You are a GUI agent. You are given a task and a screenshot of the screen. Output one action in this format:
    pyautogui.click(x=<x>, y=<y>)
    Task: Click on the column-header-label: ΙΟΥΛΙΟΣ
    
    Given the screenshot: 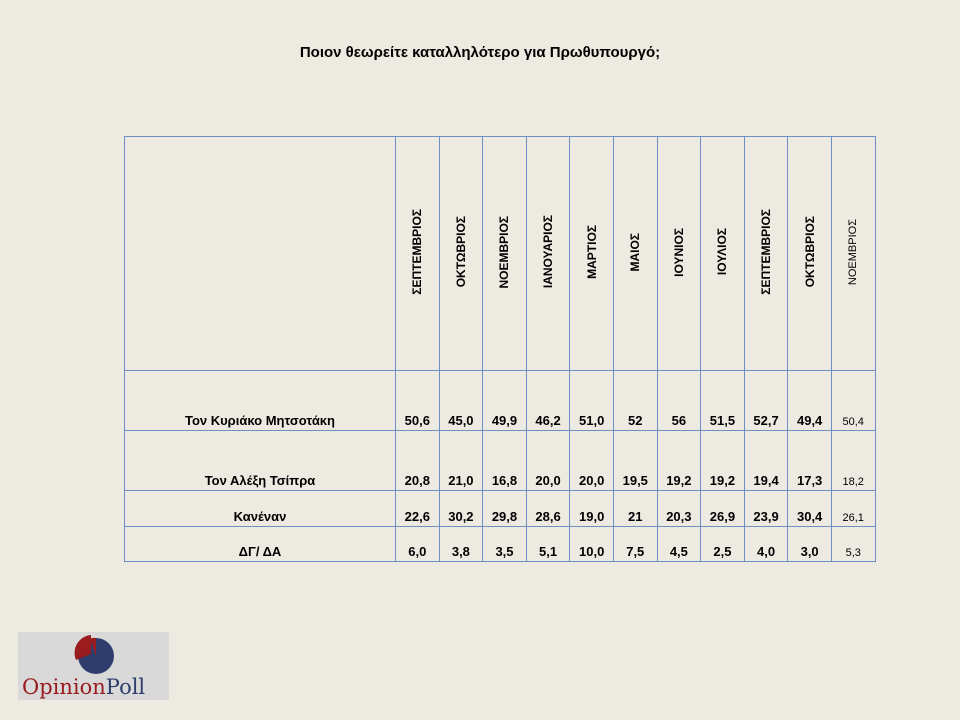 What is the action you would take?
    pyautogui.click(x=722, y=252)
    